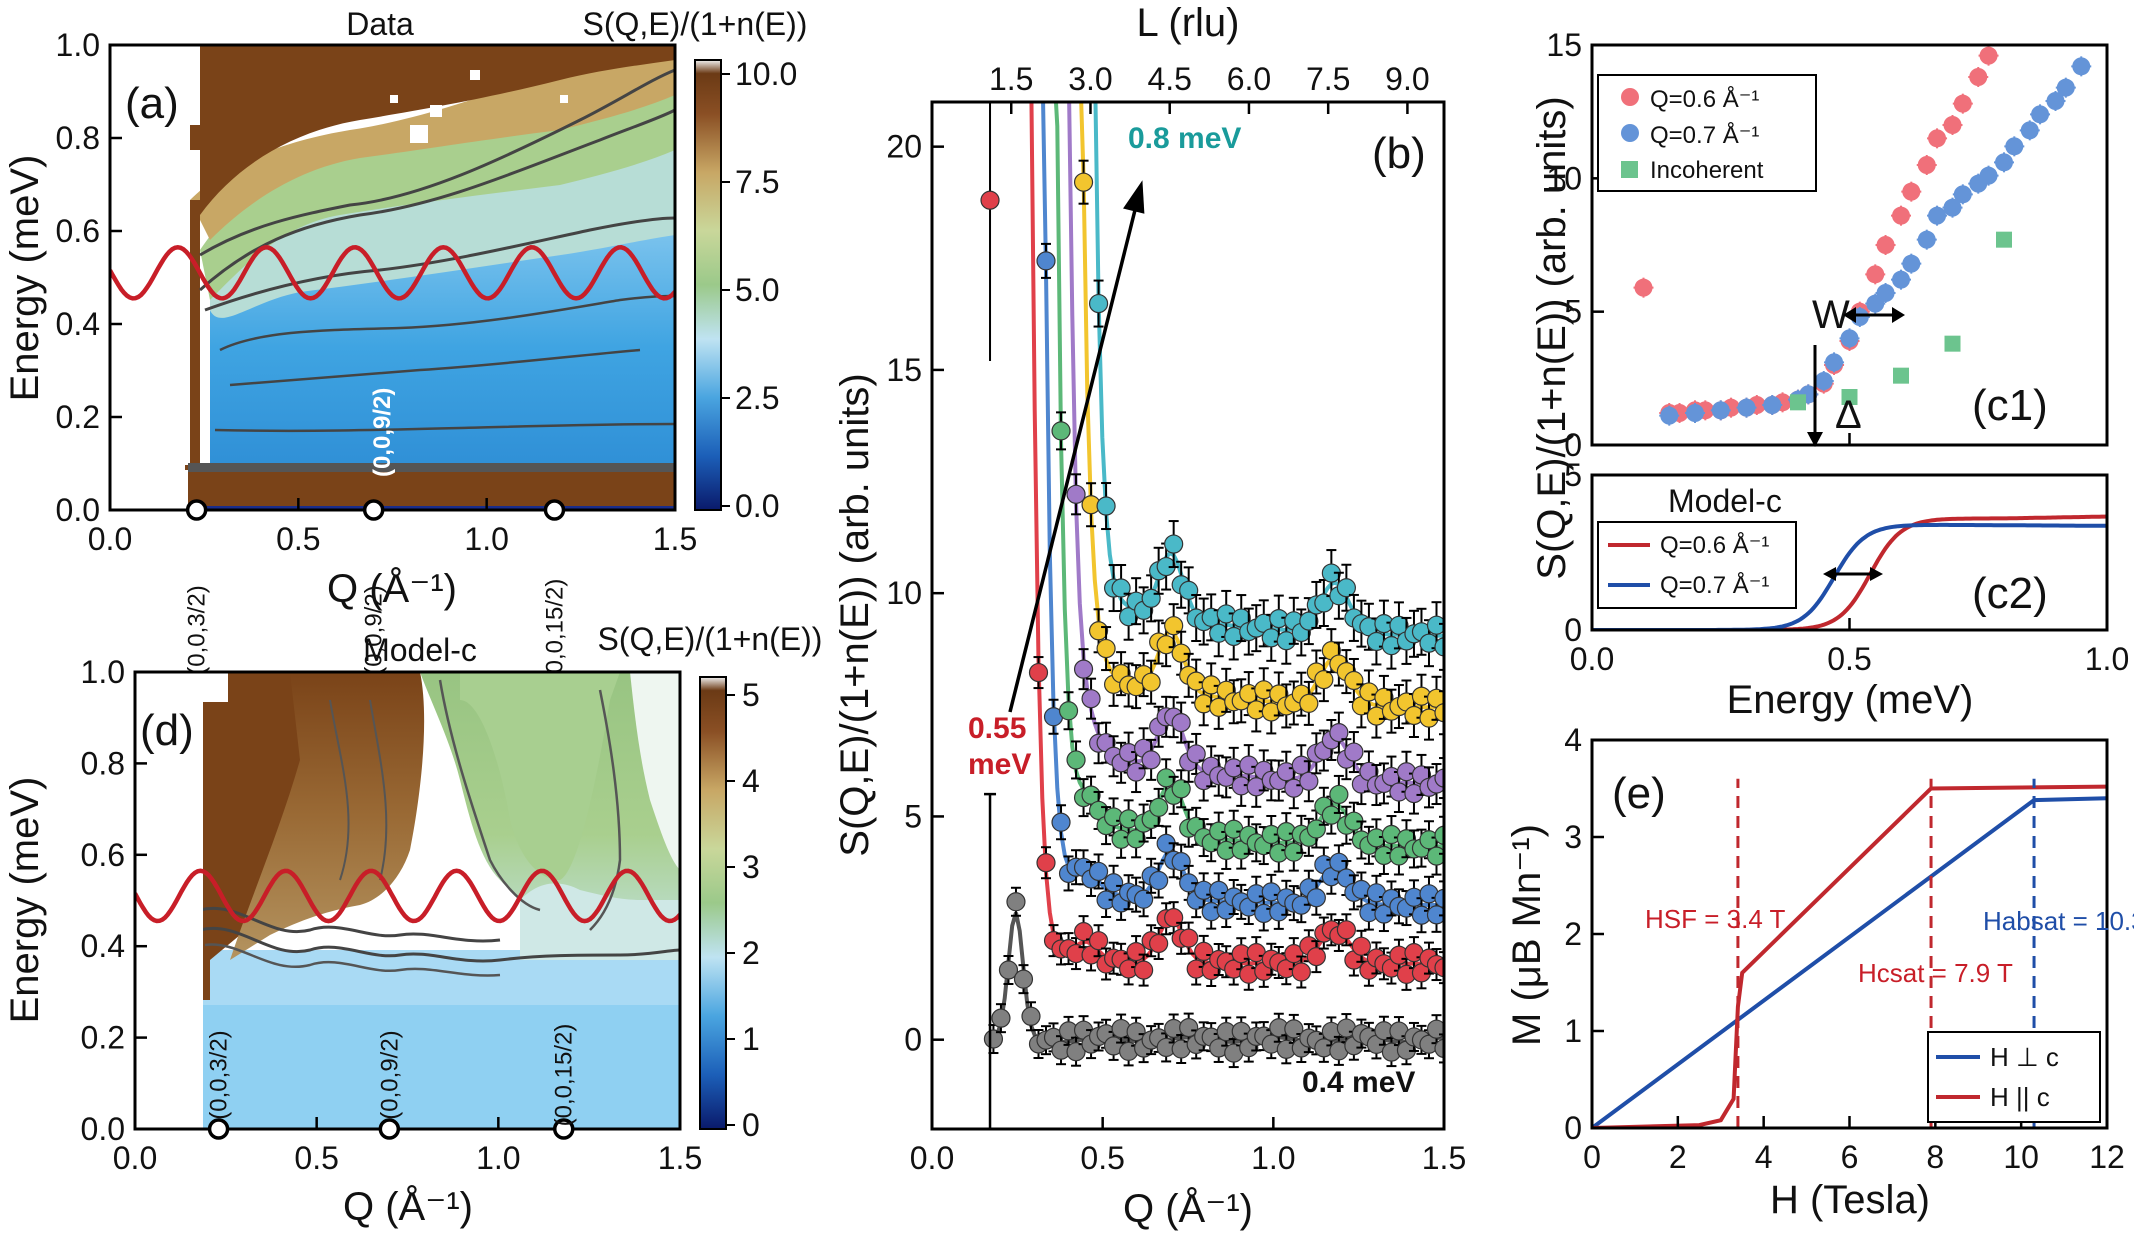 Image resolution: width=2134 pixels, height=1239 pixels. I want to click on colorbar-tick-label: 10.0, so click(766, 74).